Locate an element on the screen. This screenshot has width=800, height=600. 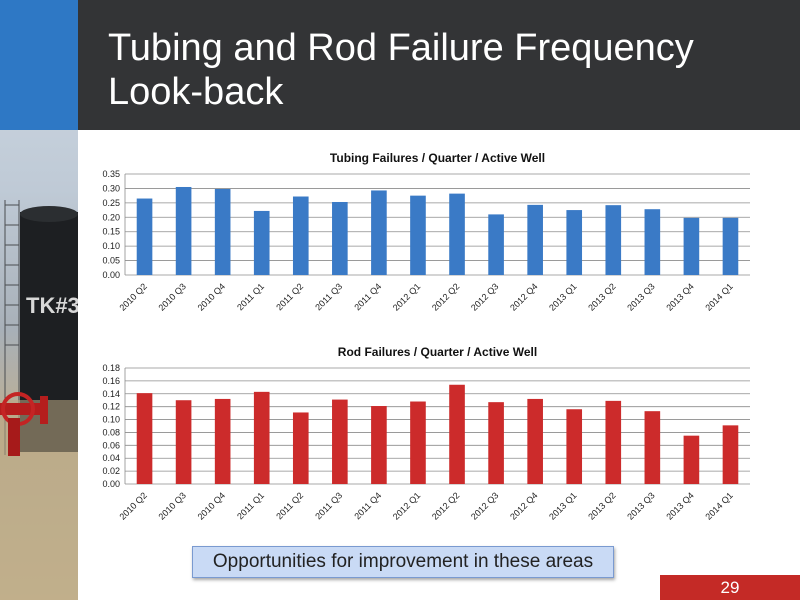
tubing-x-tick-label: 2013 Q1 is located at coordinates (562, 296).